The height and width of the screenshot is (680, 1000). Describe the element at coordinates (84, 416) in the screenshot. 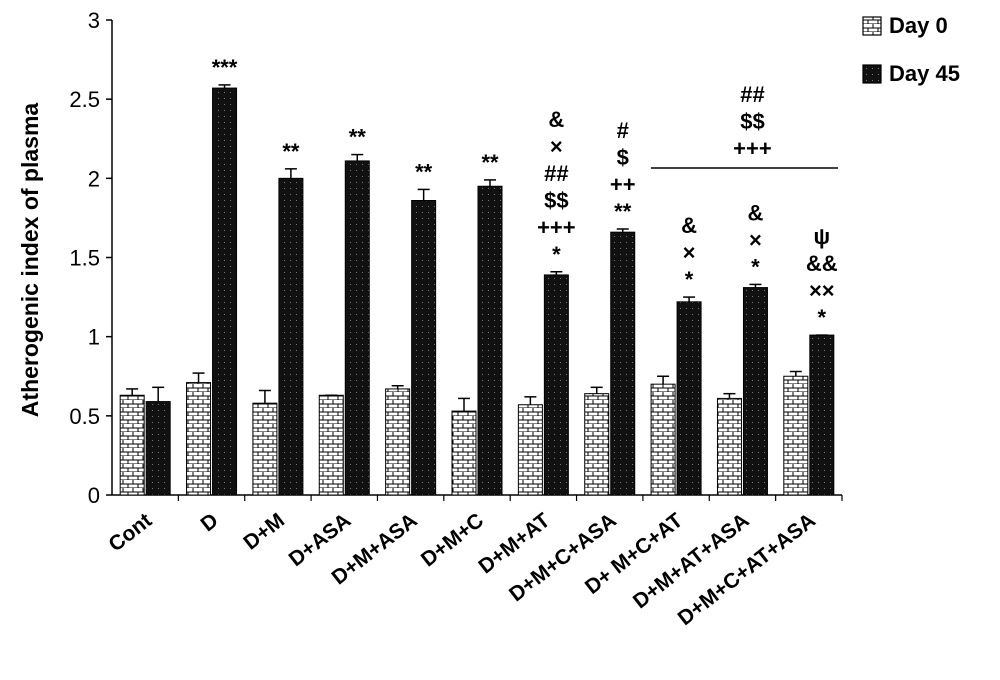

I see `y-tick-label: 0.5` at that location.